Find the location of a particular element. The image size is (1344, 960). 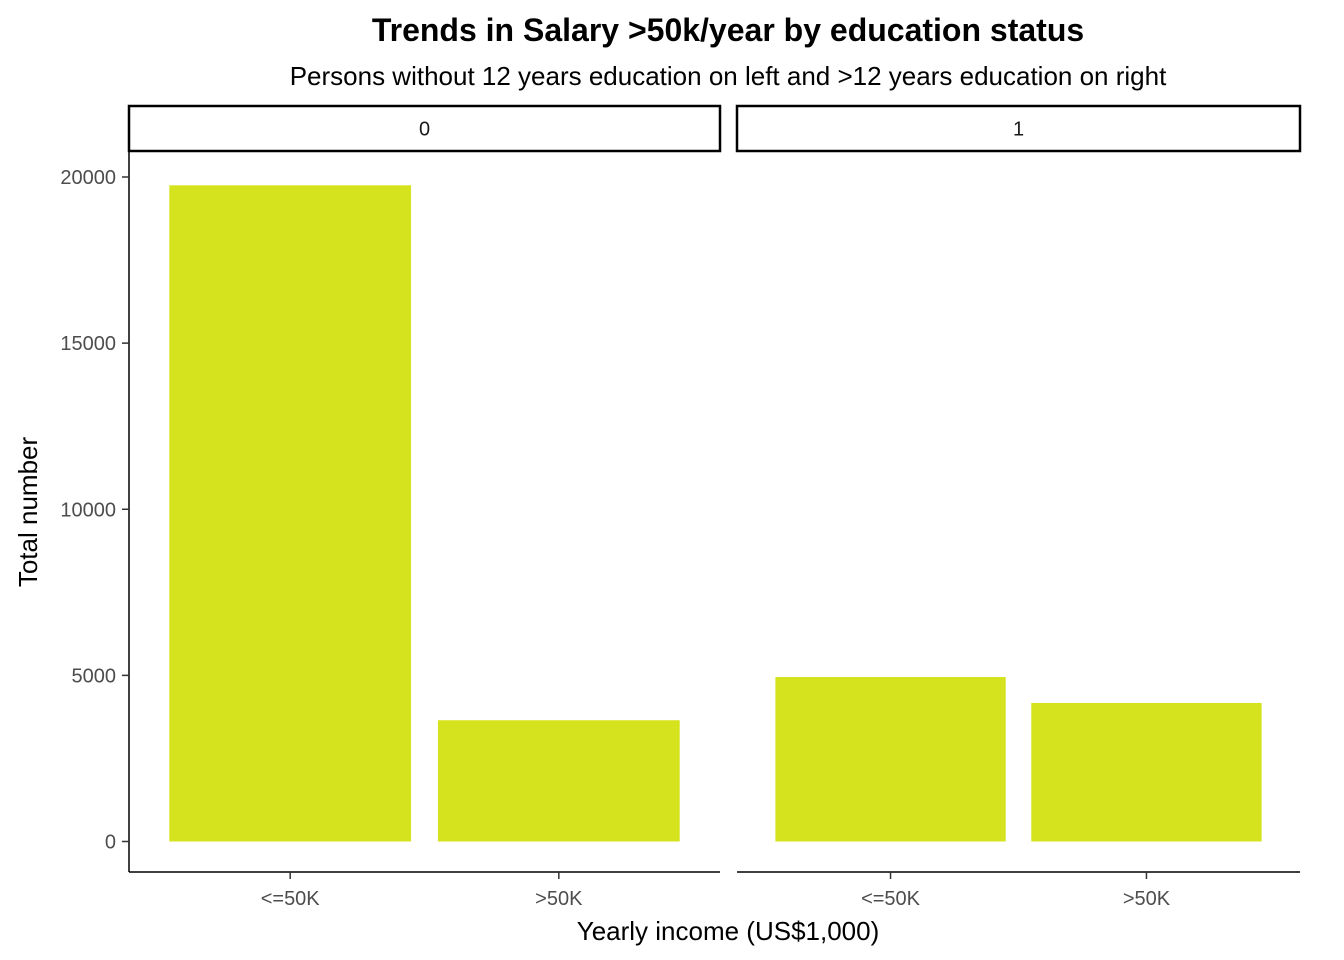

facet-strip-label-1: 1 is located at coordinates (1018, 130).